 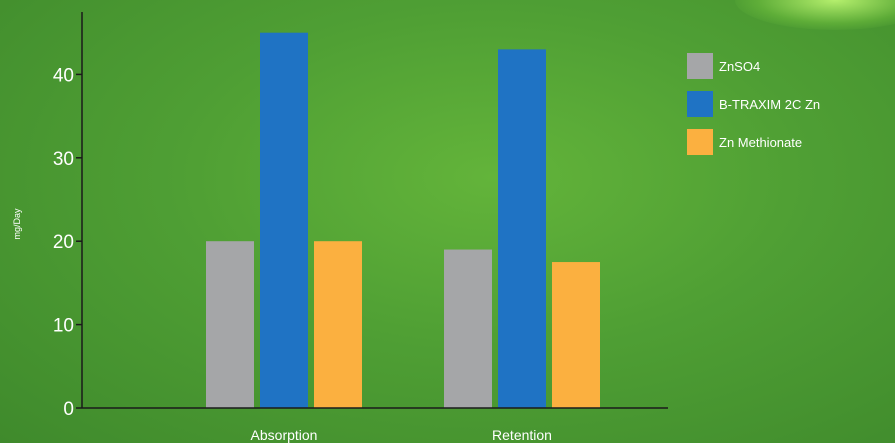 I want to click on bar-retention-b-traxim-2c-zn, so click(x=522, y=228).